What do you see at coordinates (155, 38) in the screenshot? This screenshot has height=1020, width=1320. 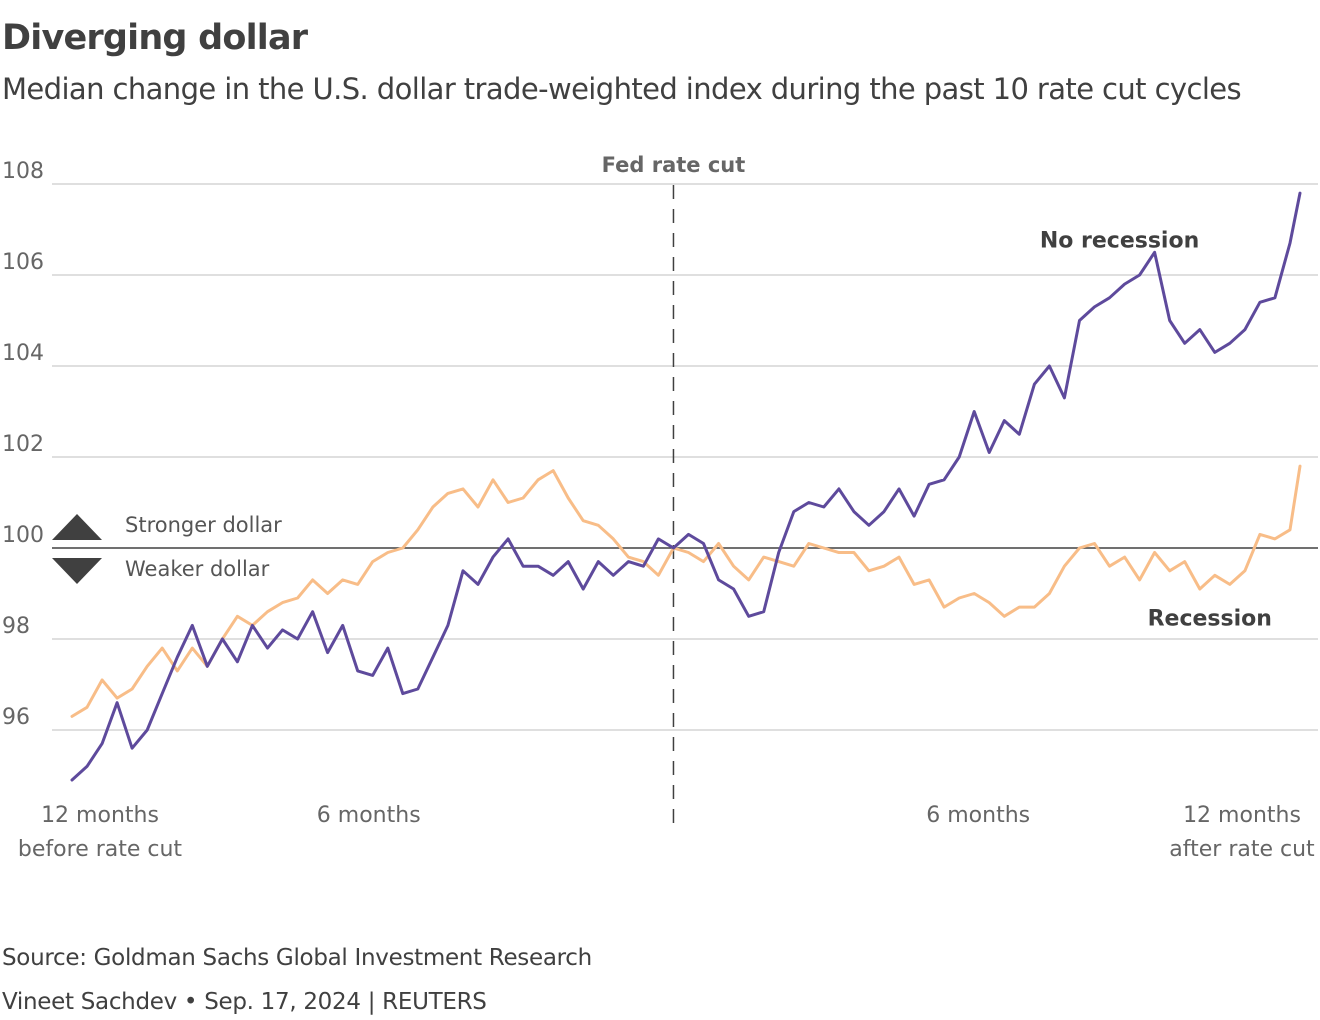 I see `chart-title: Diverging dollar` at bounding box center [155, 38].